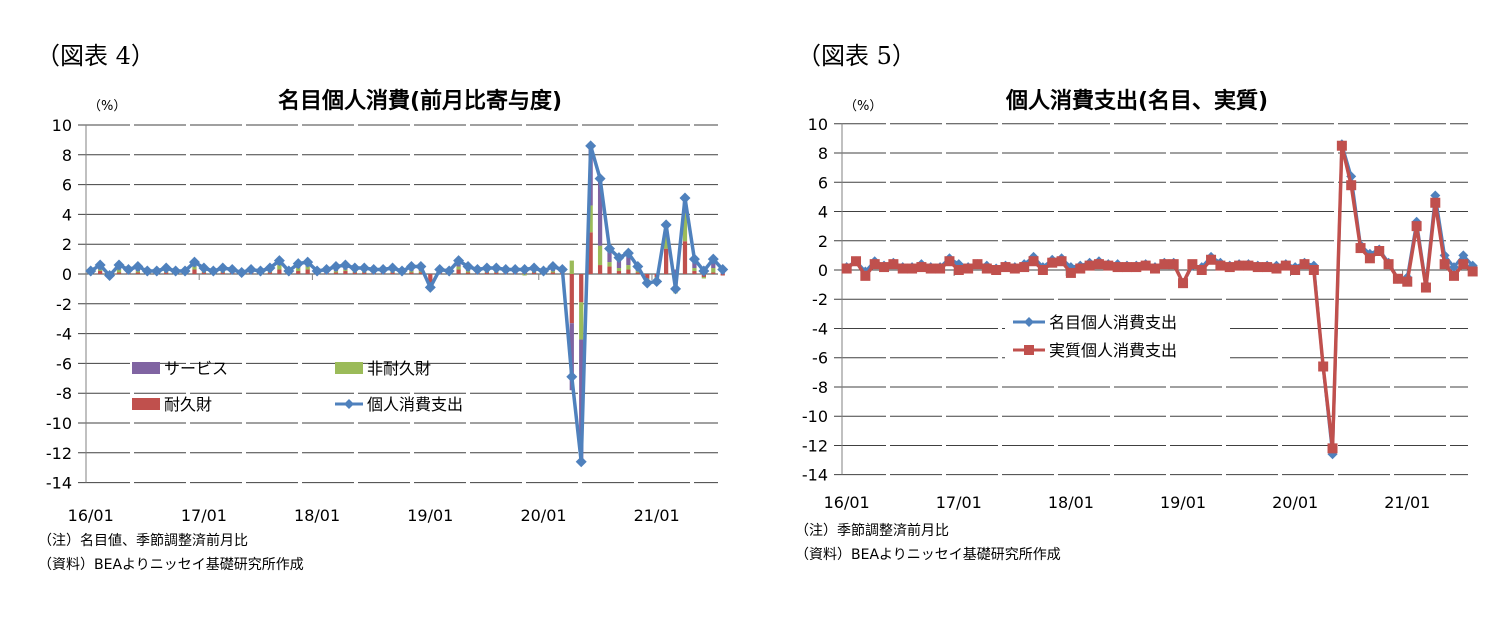 The width and height of the screenshot is (1510, 620). I want to click on legend-item: サービス, so click(180, 368).